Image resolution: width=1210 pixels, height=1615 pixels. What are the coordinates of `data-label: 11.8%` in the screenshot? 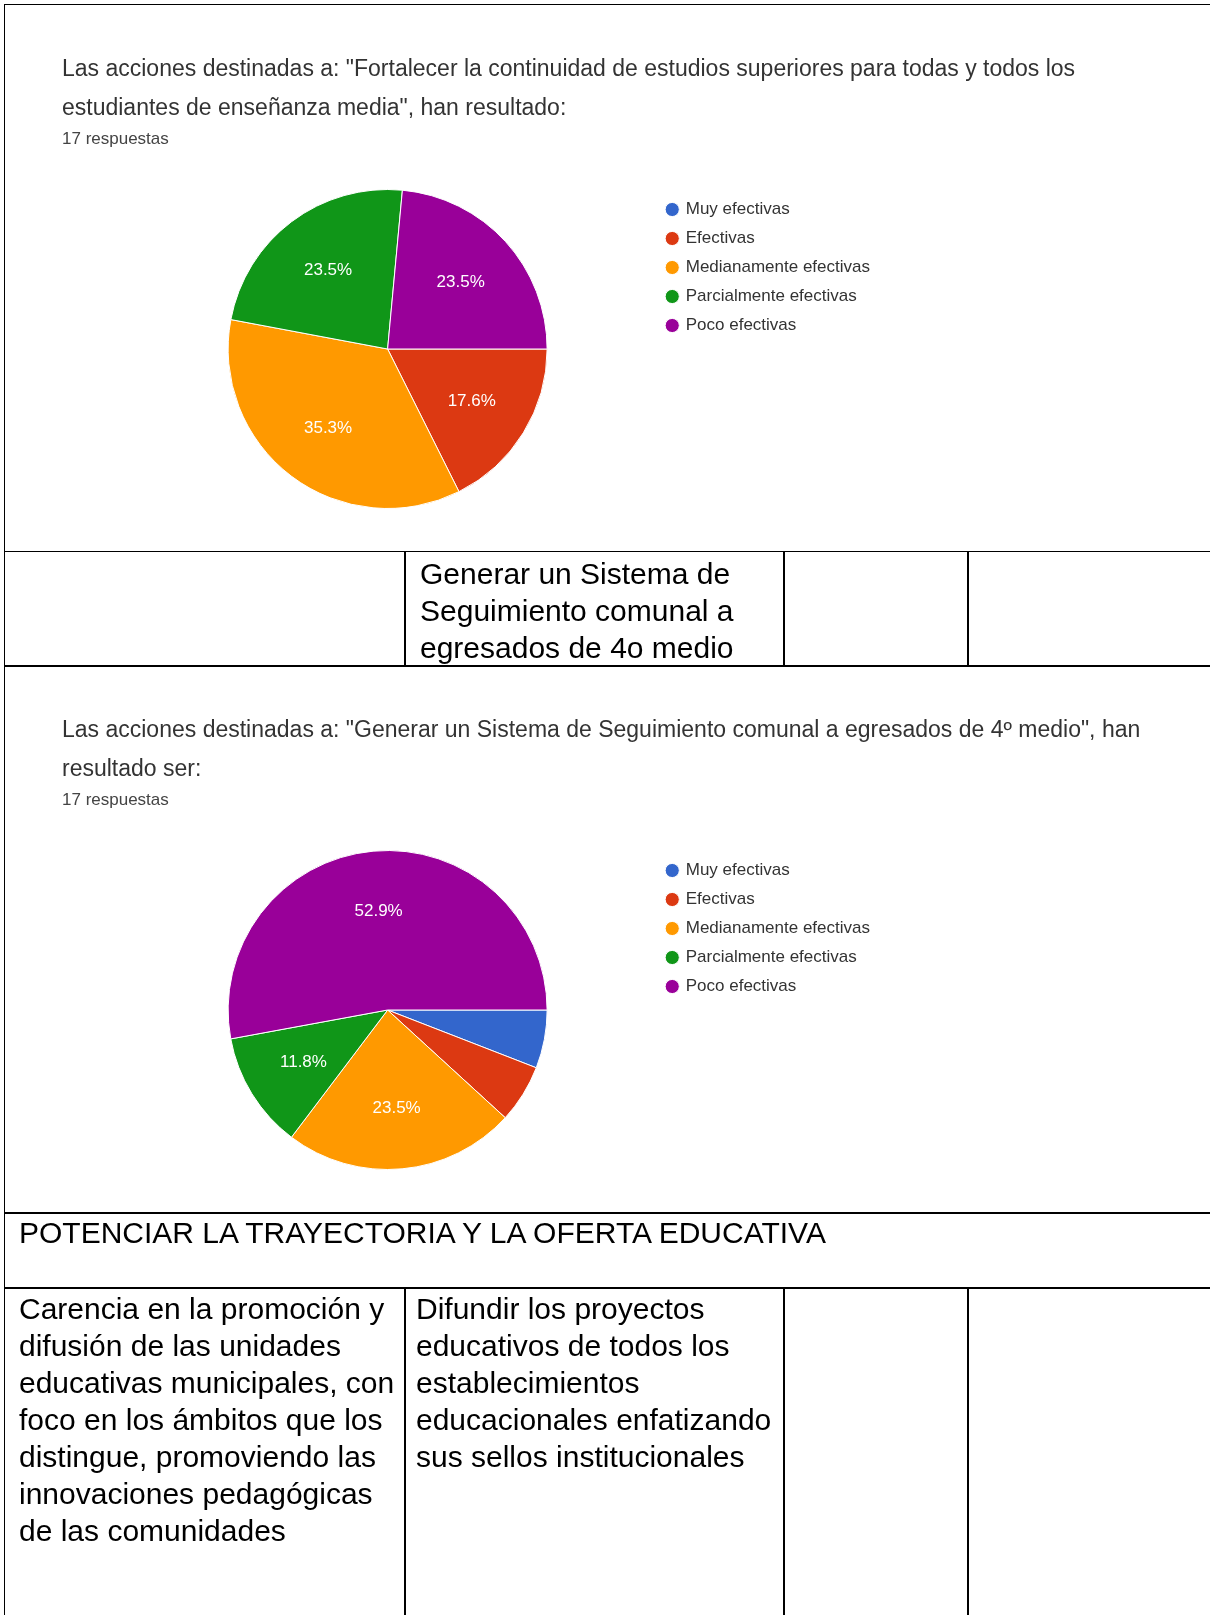 It's located at (303, 1061).